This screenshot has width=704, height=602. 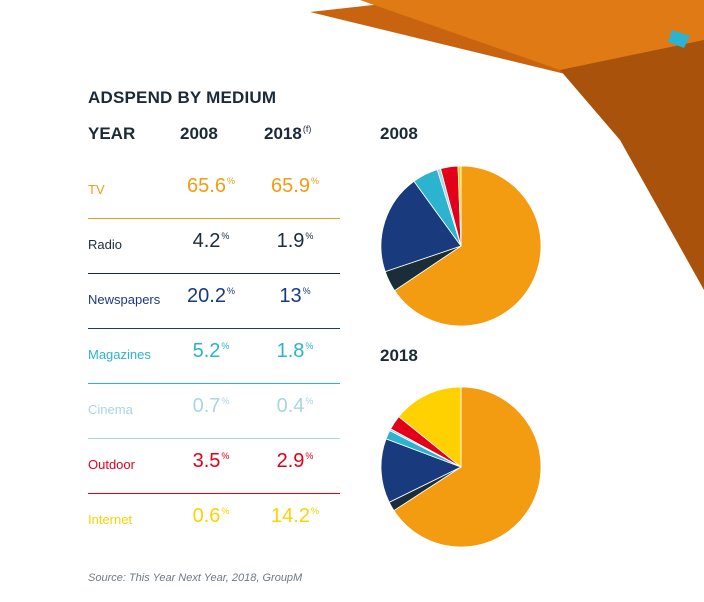 What do you see at coordinates (110, 409) in the screenshot?
I see `row-label: Cinema` at bounding box center [110, 409].